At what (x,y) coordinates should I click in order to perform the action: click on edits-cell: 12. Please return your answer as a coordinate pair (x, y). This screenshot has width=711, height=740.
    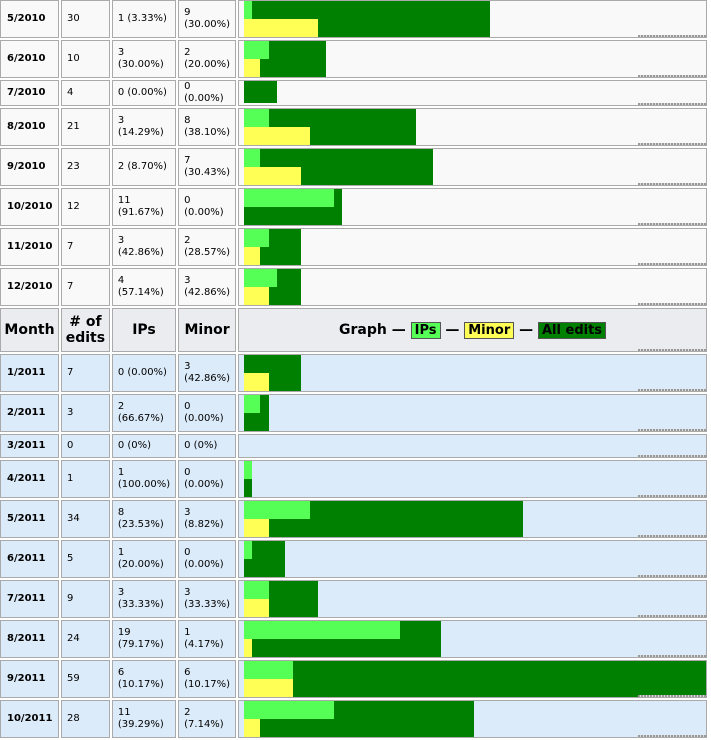
    Looking at the image, I should click on (85, 207).